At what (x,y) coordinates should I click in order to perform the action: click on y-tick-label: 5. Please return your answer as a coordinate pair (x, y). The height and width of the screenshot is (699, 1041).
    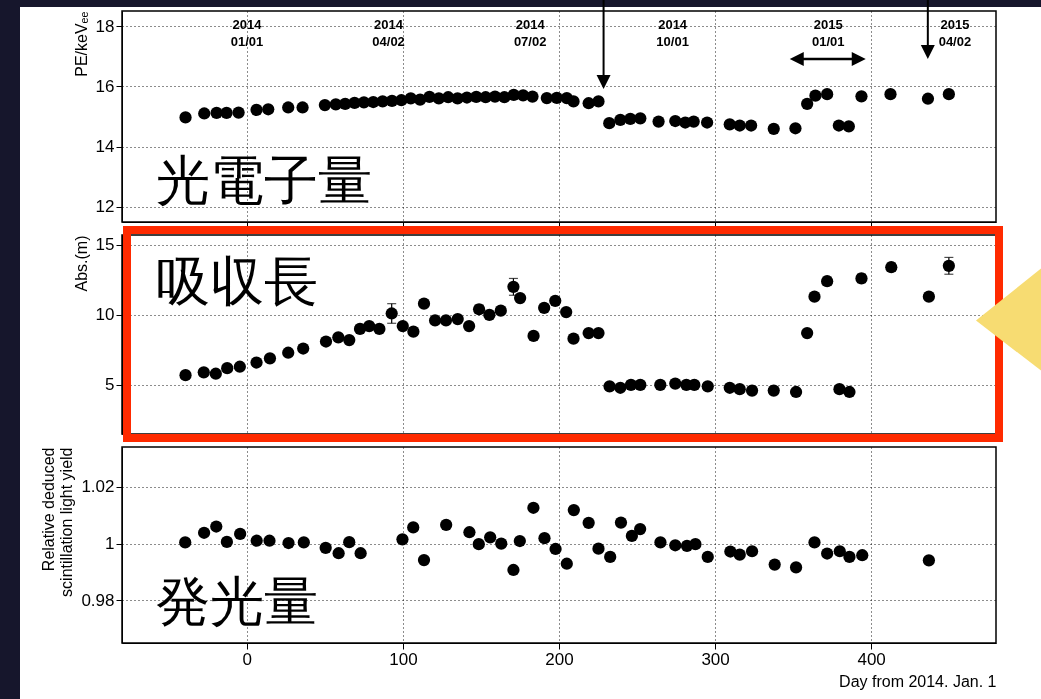
    Looking at the image, I should click on (110, 385).